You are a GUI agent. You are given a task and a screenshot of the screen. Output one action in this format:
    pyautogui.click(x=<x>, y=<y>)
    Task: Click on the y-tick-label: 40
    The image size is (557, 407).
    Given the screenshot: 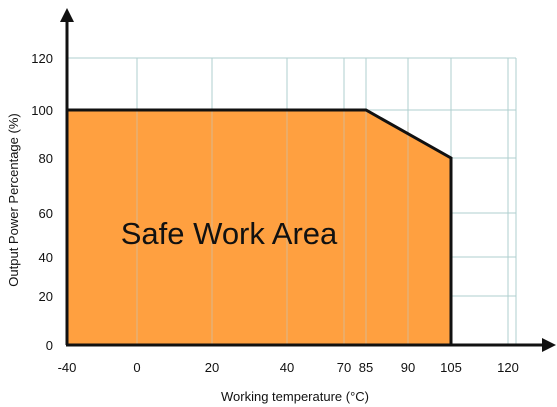 What is the action you would take?
    pyautogui.click(x=46, y=257)
    